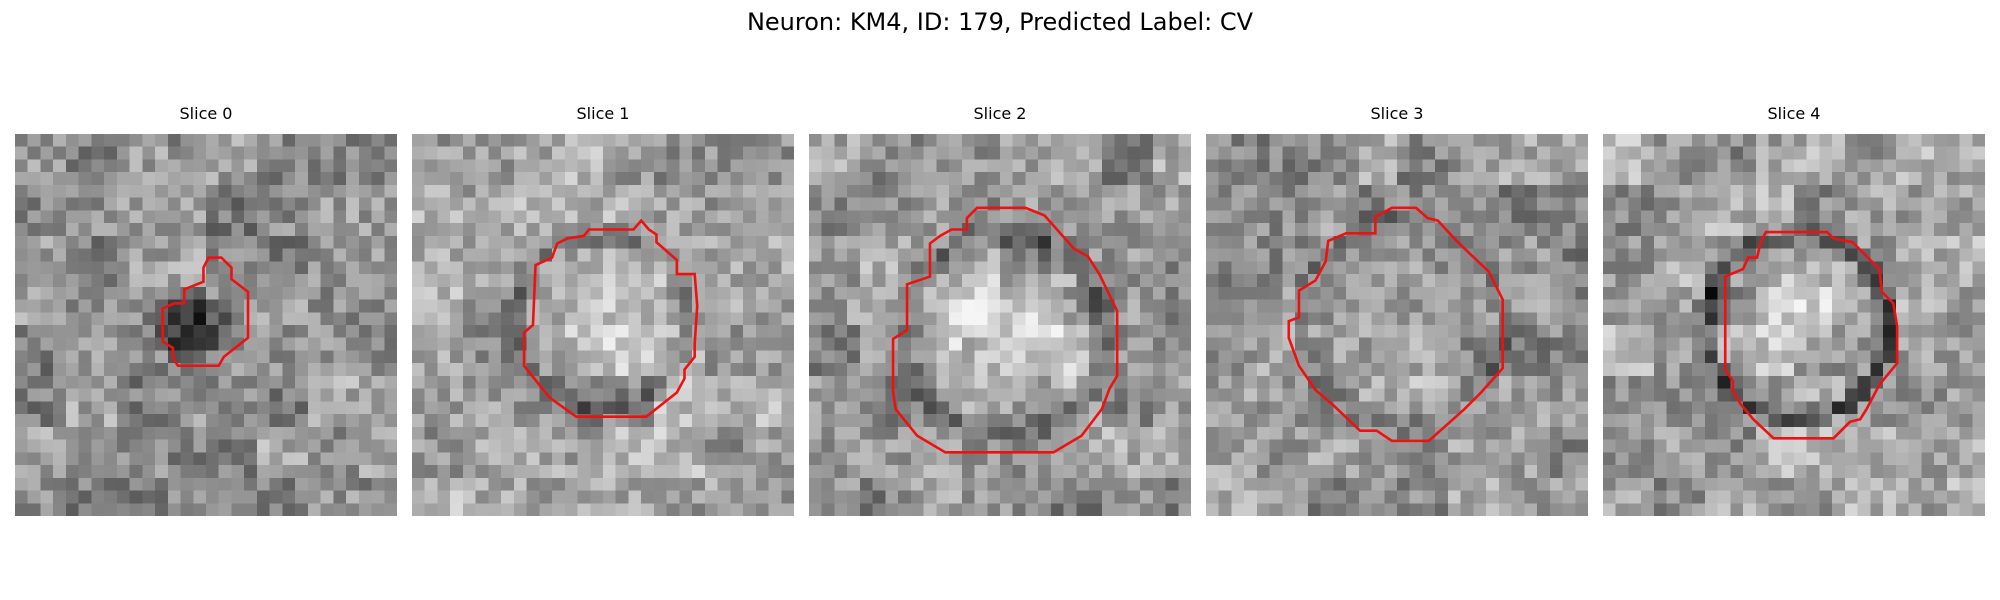  I want to click on slice-panel-1: Slice 1, so click(603, 310).